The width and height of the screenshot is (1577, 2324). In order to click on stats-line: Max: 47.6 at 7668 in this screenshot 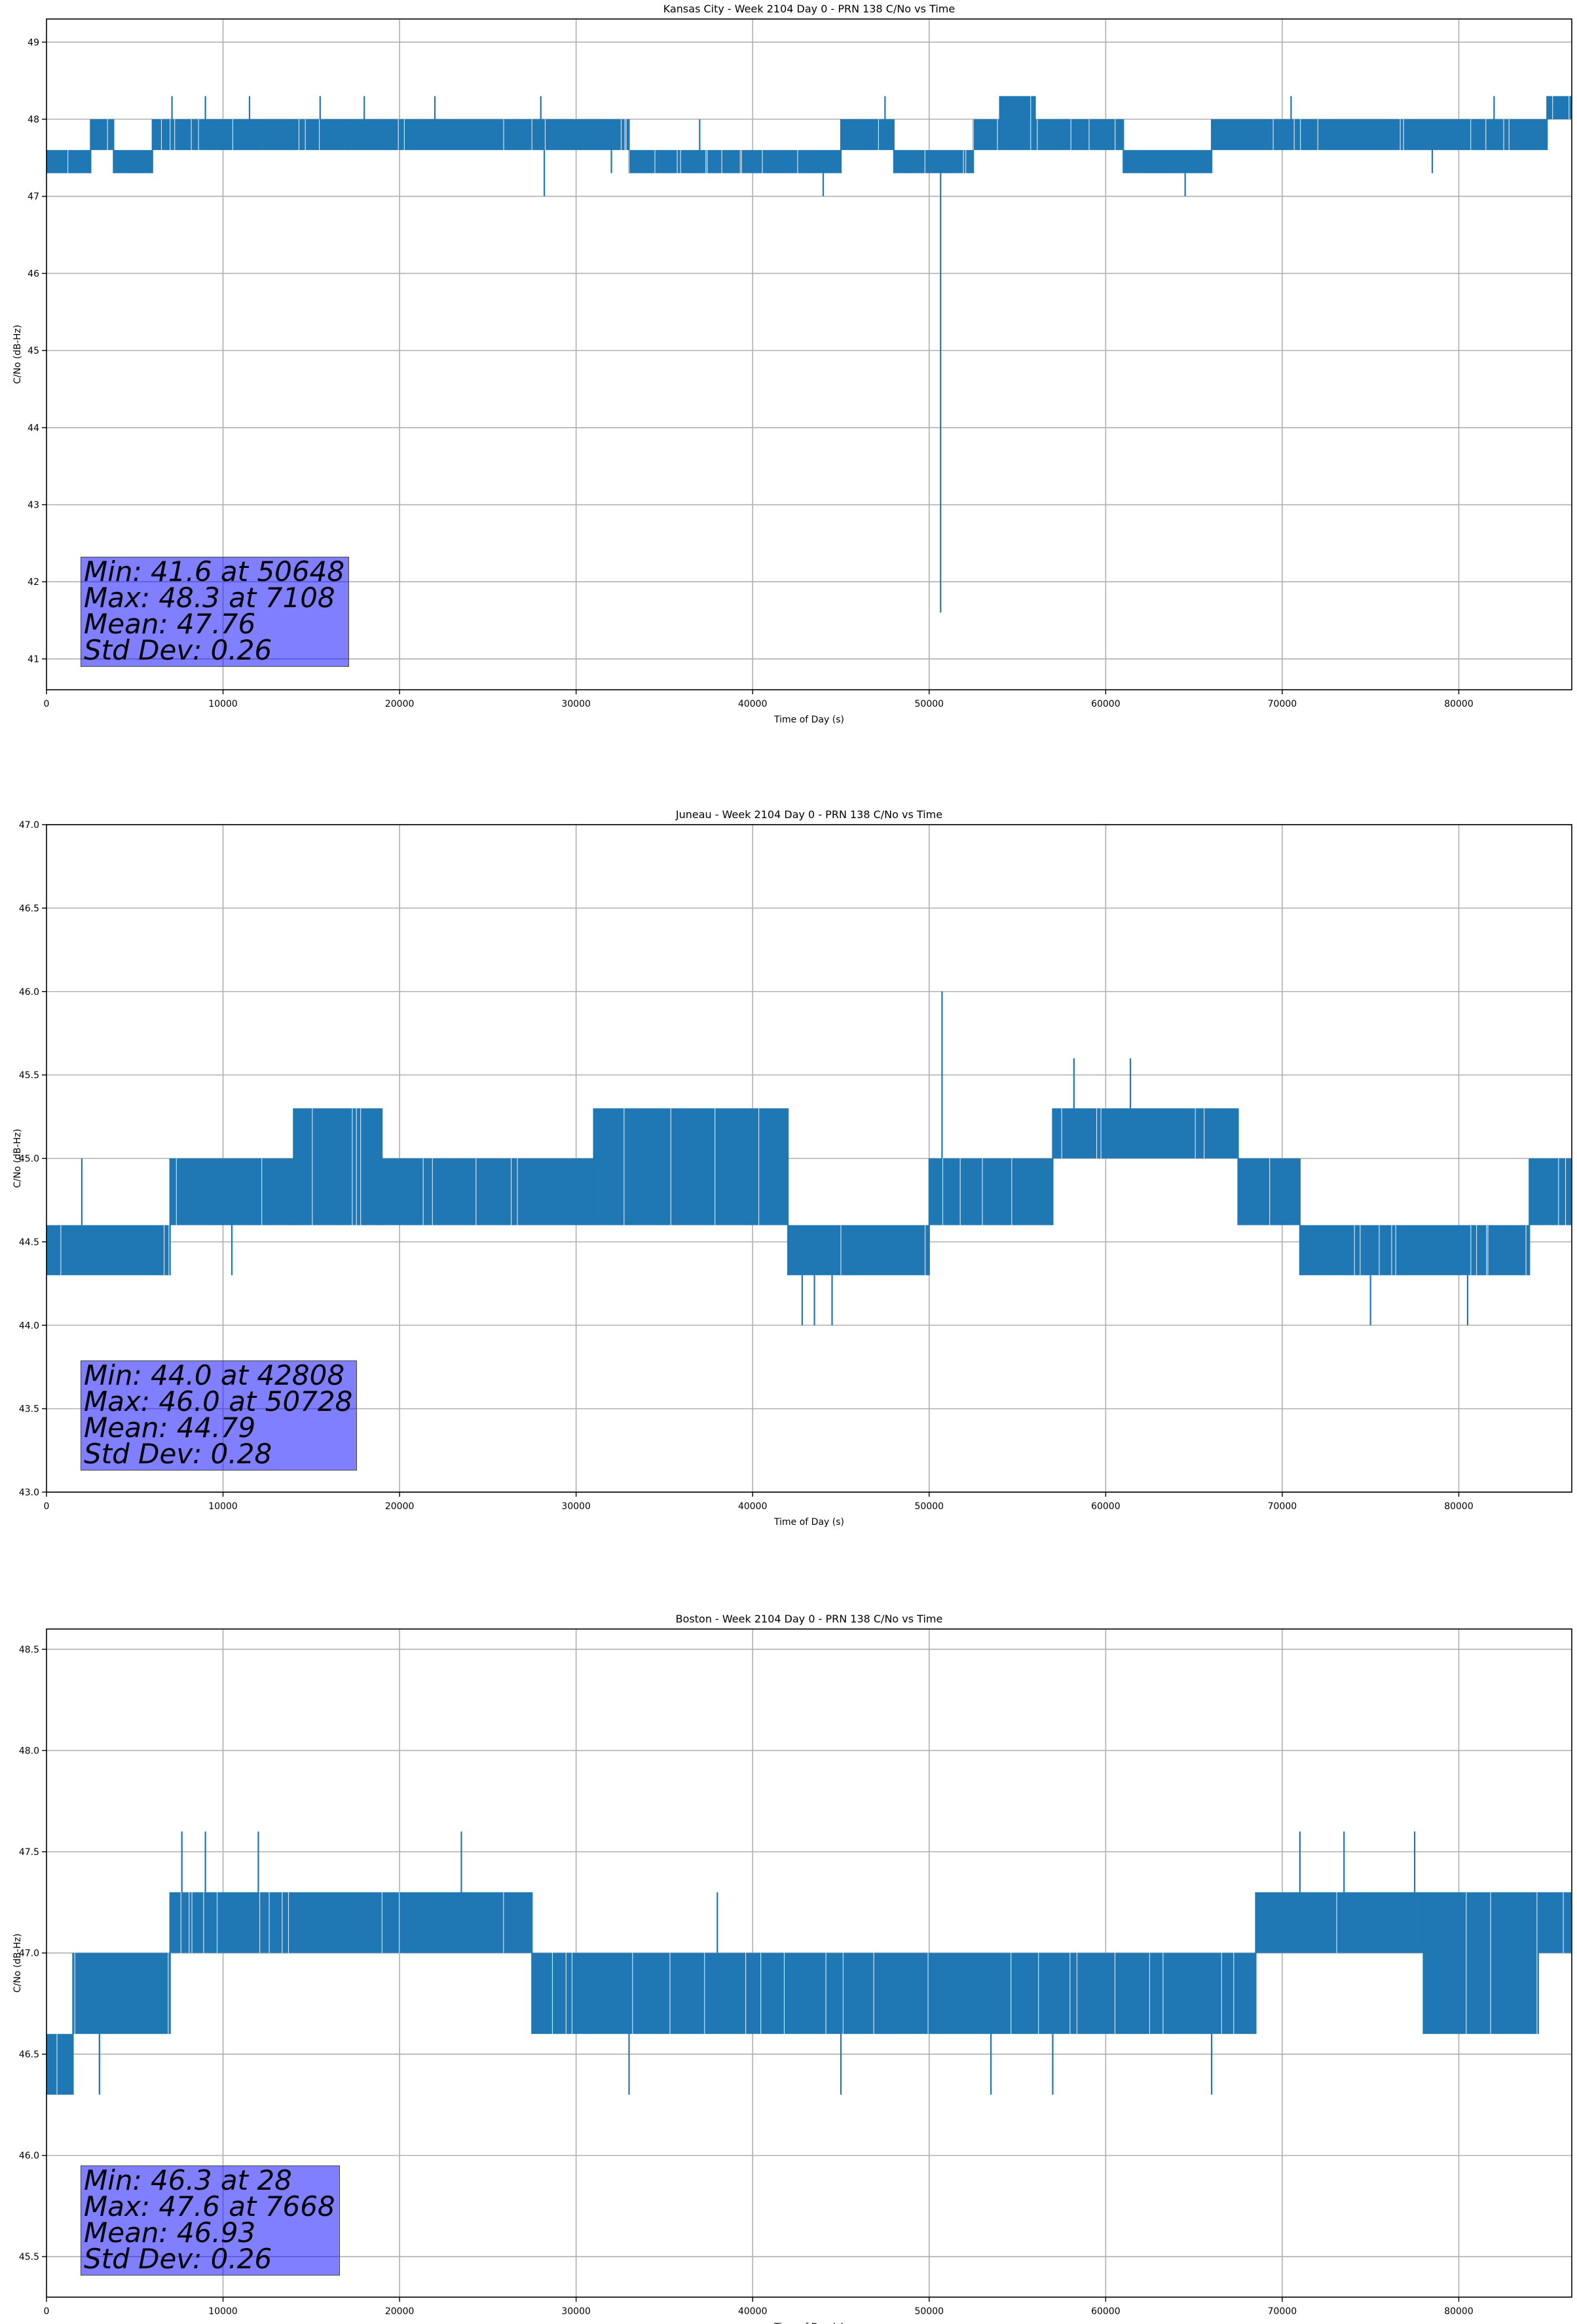, I will do `click(209, 2206)`.